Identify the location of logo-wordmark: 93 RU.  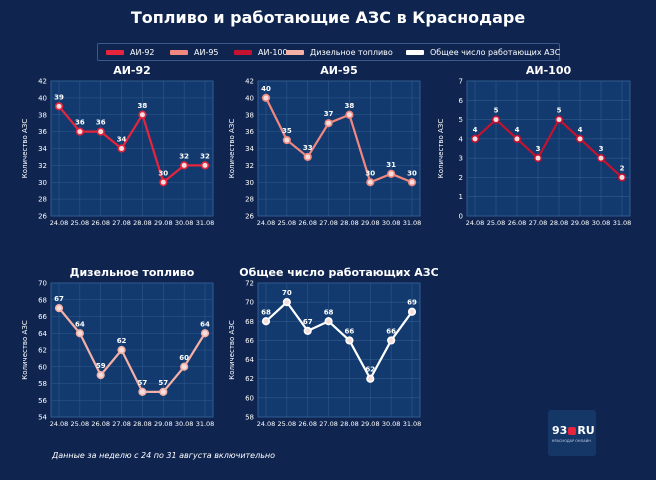
(573, 430).